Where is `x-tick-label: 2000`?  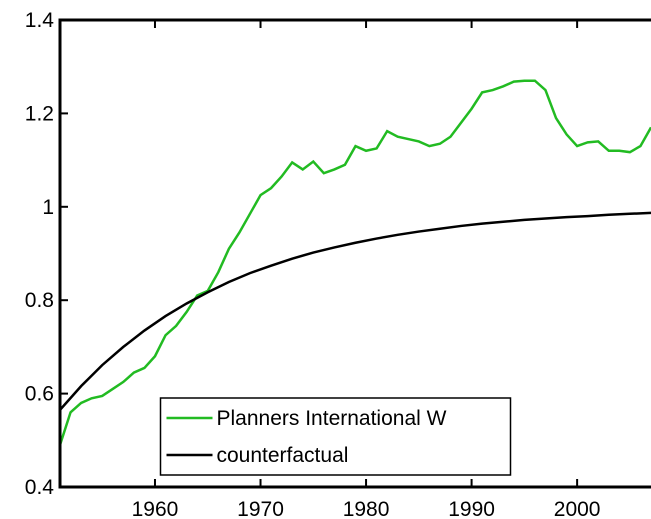 x-tick-label: 2000 is located at coordinates (577, 508).